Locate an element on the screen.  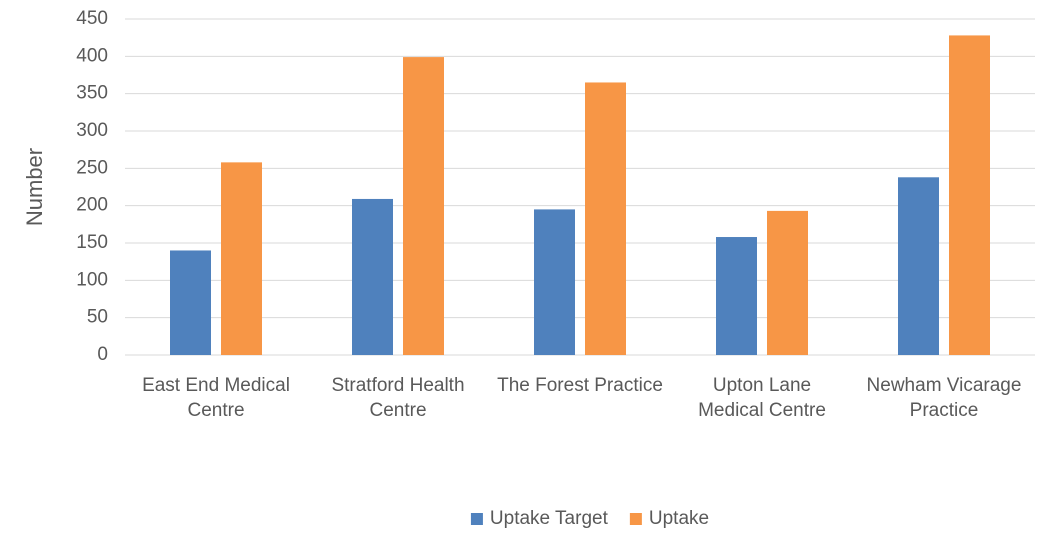
y-tick-label: 200 is located at coordinates (92, 205).